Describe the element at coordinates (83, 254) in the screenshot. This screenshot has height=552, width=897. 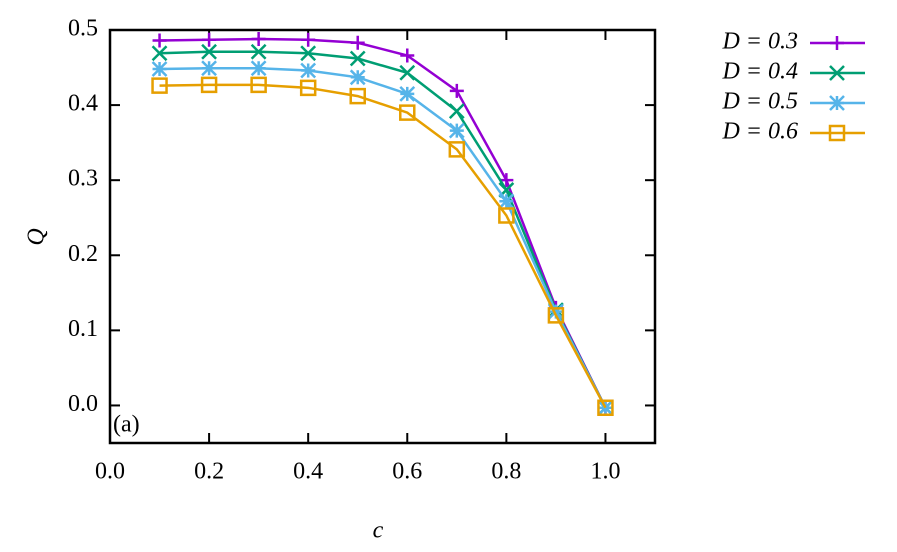
I see `y-tick-label: 0.2` at that location.